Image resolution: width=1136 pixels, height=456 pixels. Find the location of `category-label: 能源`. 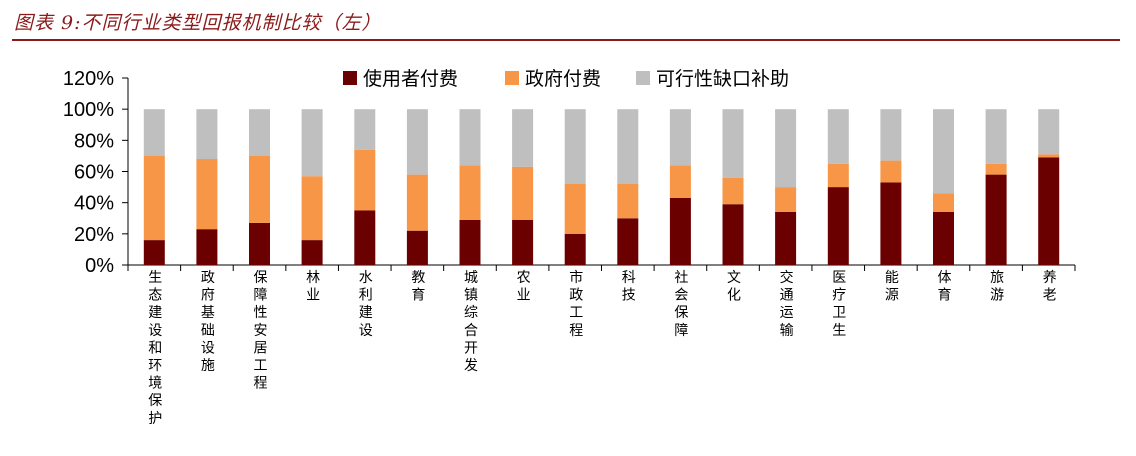

category-label: 能源 is located at coordinates (892, 287).